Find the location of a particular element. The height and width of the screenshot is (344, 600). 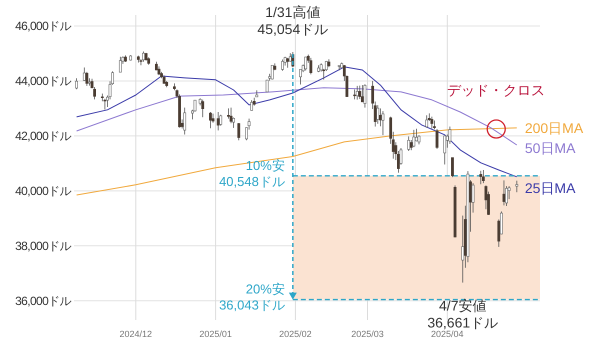

x-tick-label: 2025/03 is located at coordinates (367, 334).